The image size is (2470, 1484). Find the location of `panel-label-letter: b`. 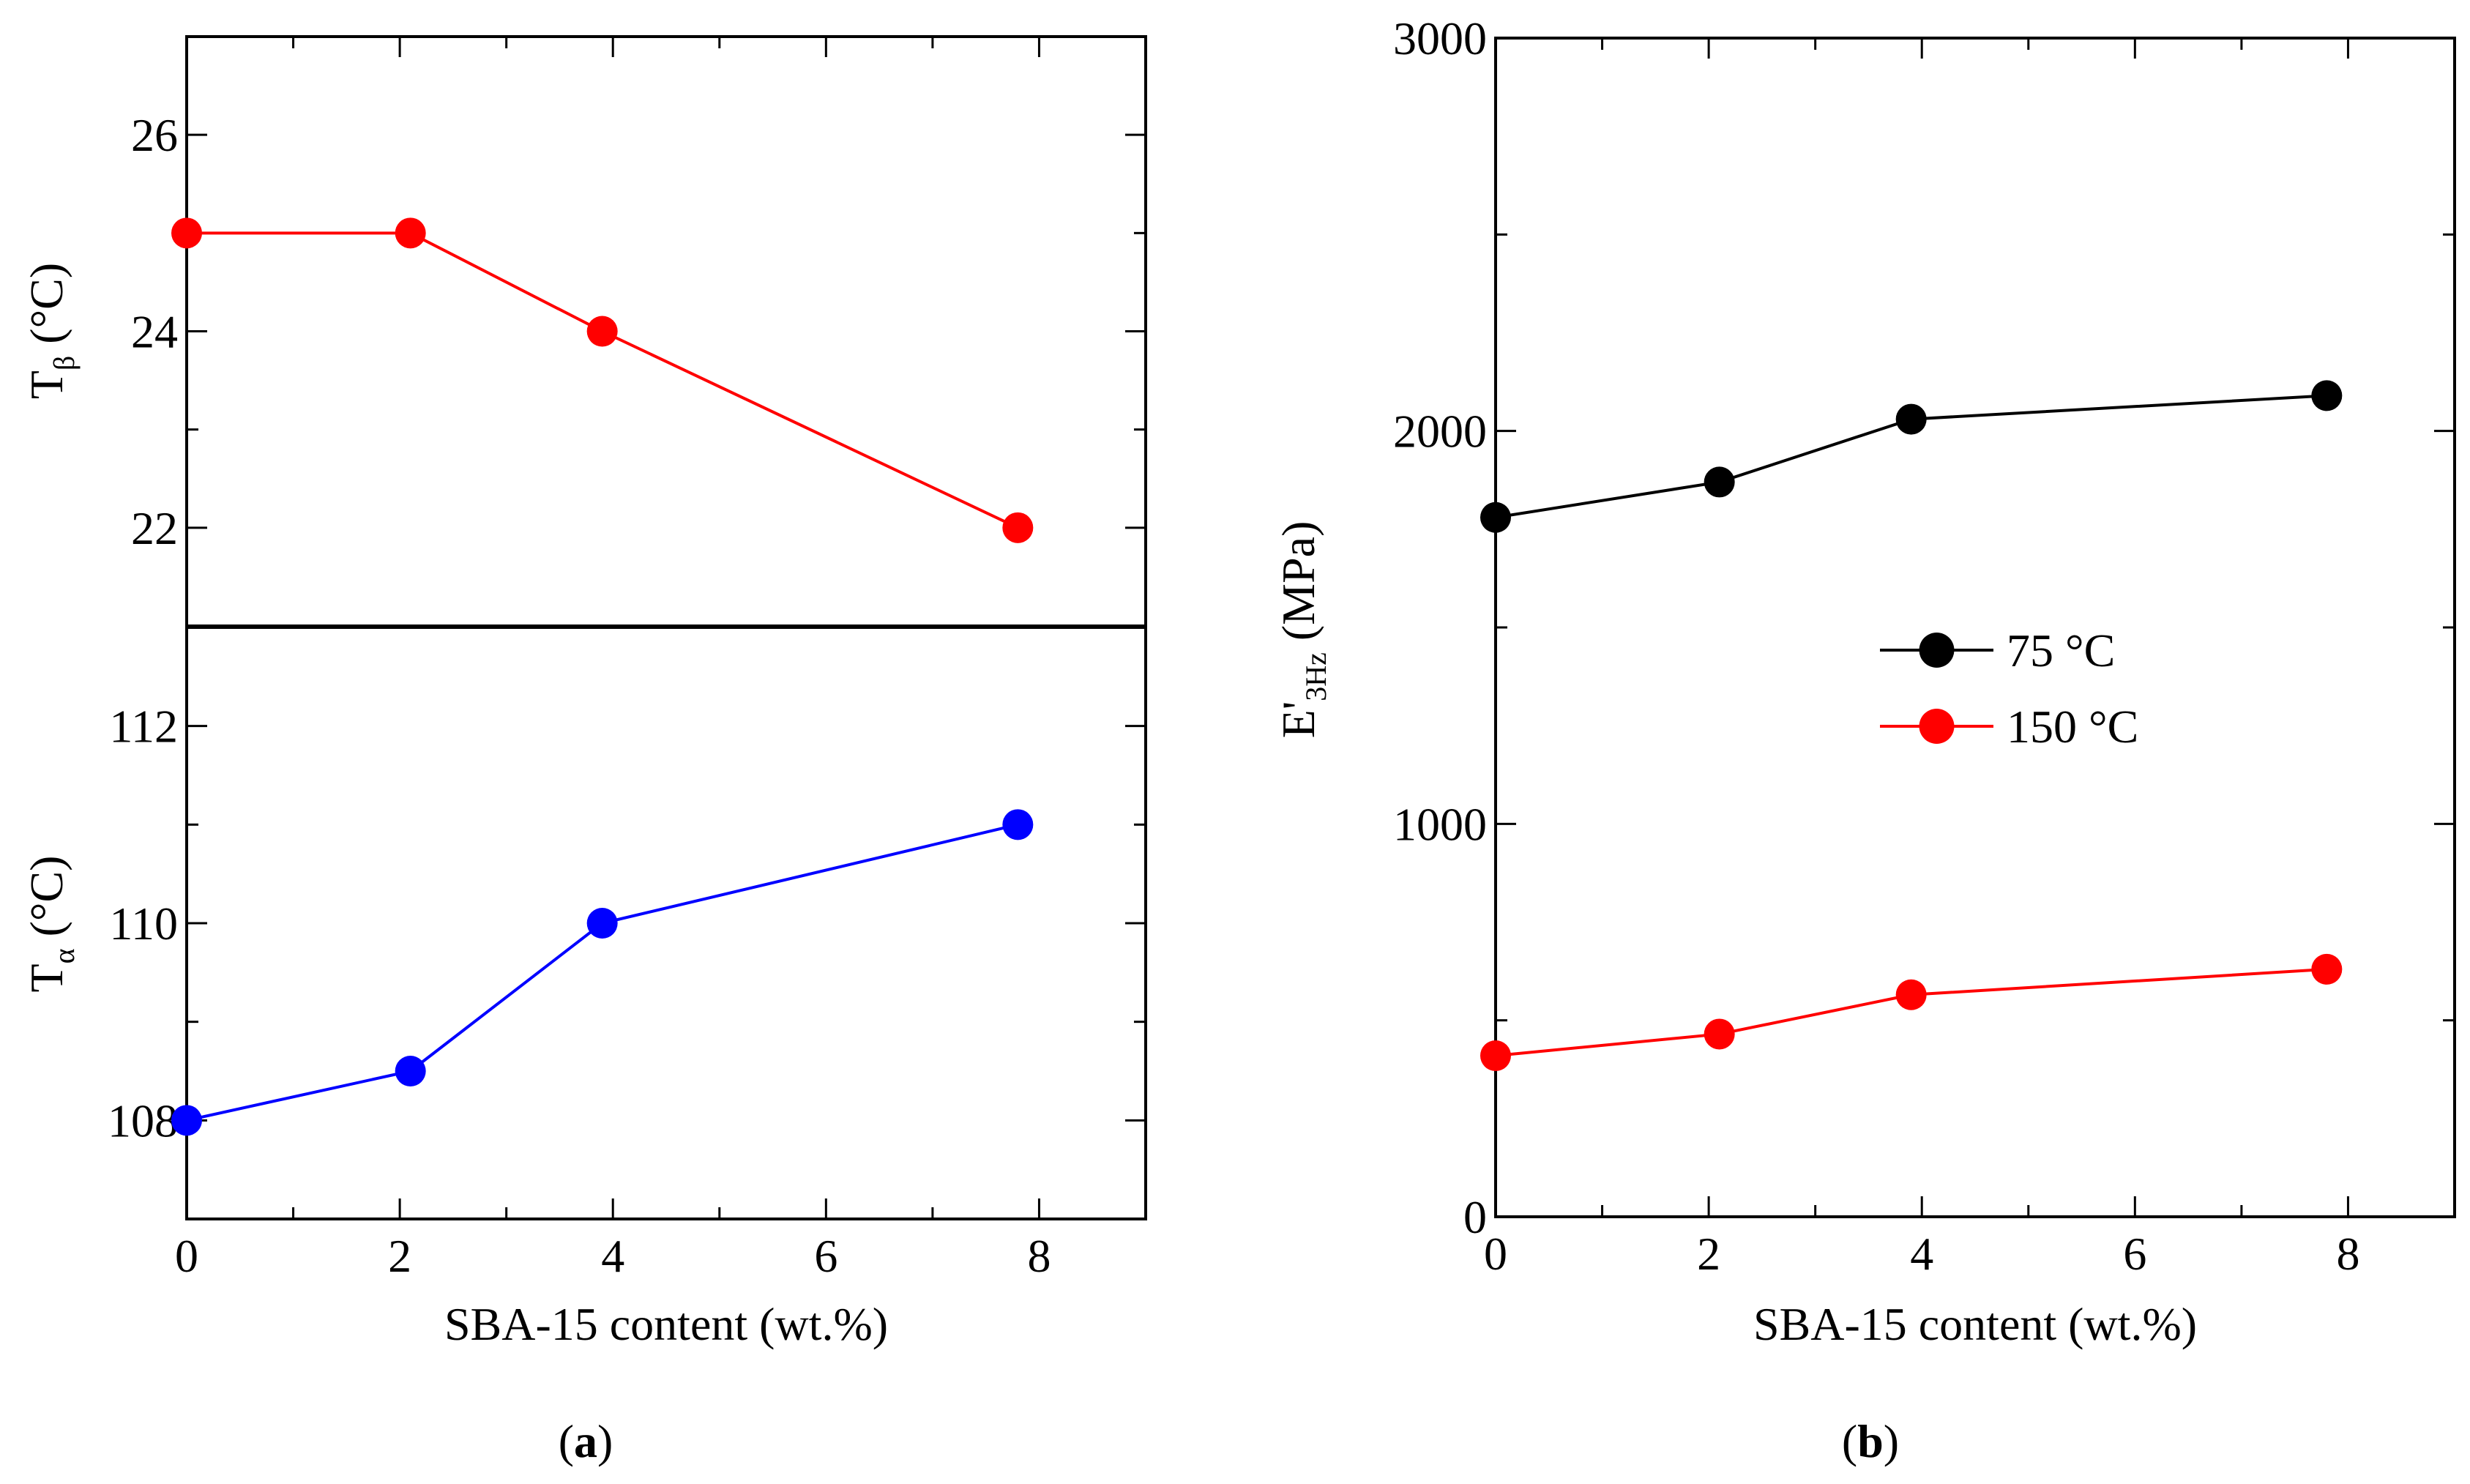

panel-label-letter: b is located at coordinates (1870, 1441).